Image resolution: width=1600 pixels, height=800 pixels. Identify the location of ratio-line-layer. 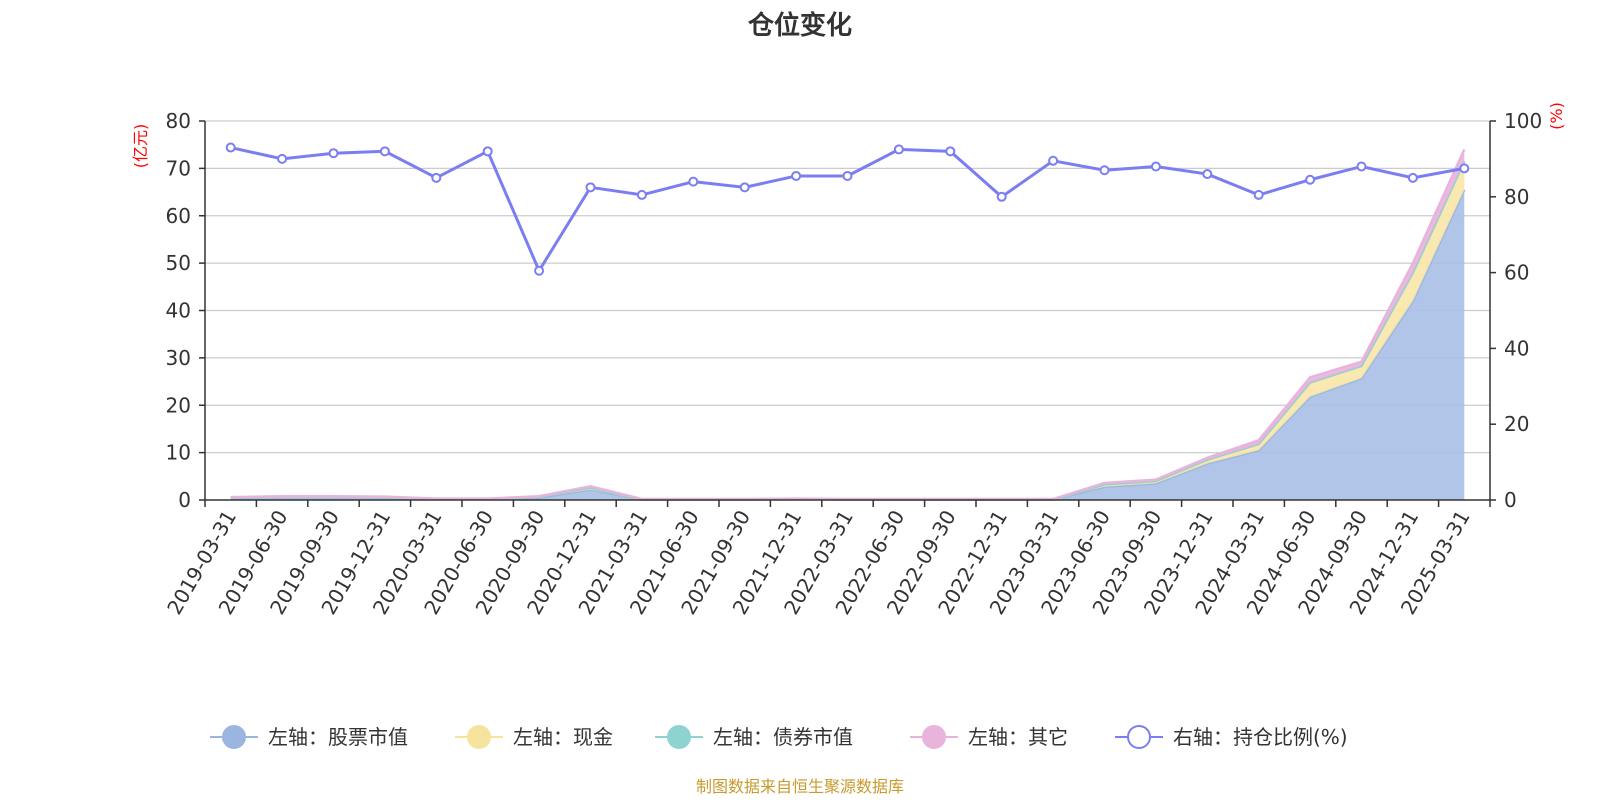
(847, 209).